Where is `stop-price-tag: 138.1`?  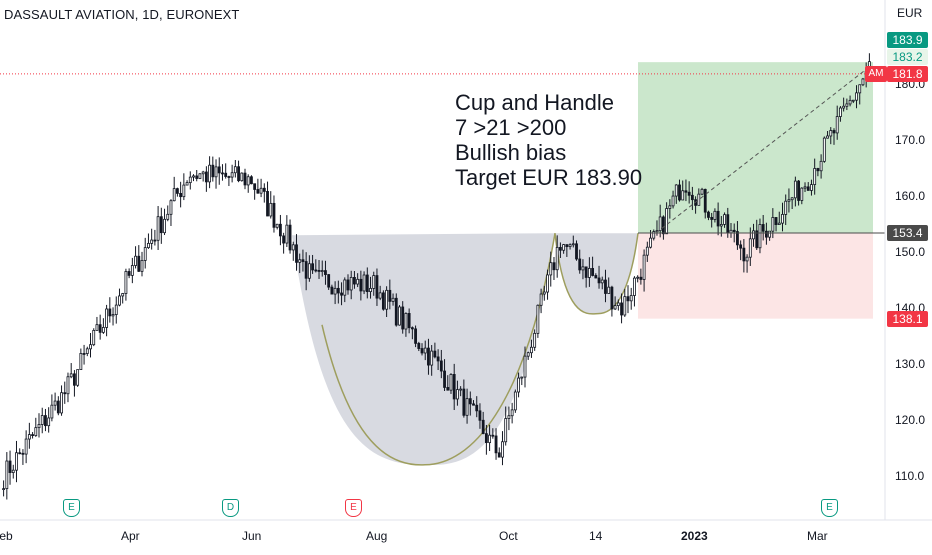
stop-price-tag: 138.1 is located at coordinates (907, 319).